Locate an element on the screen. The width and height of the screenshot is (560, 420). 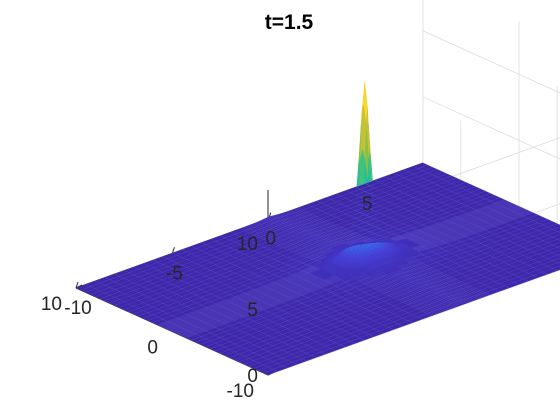
surface-cell is located at coordinates (83, 287).